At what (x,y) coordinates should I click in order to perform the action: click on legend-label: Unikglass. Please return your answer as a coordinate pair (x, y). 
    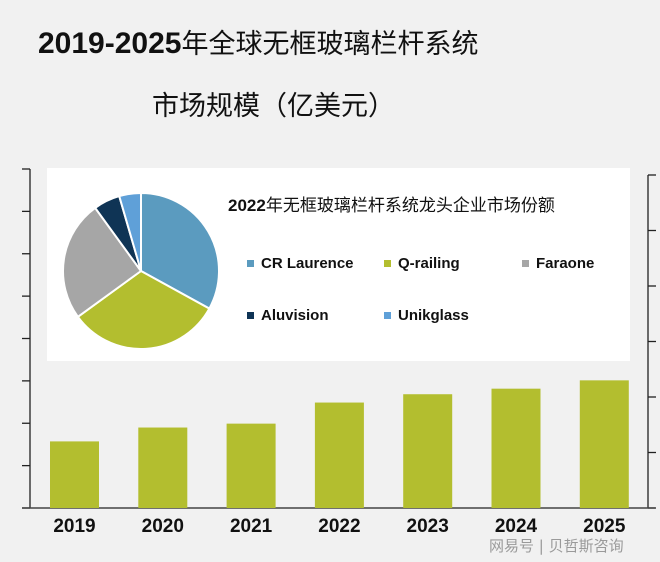
    Looking at the image, I should click on (433, 315).